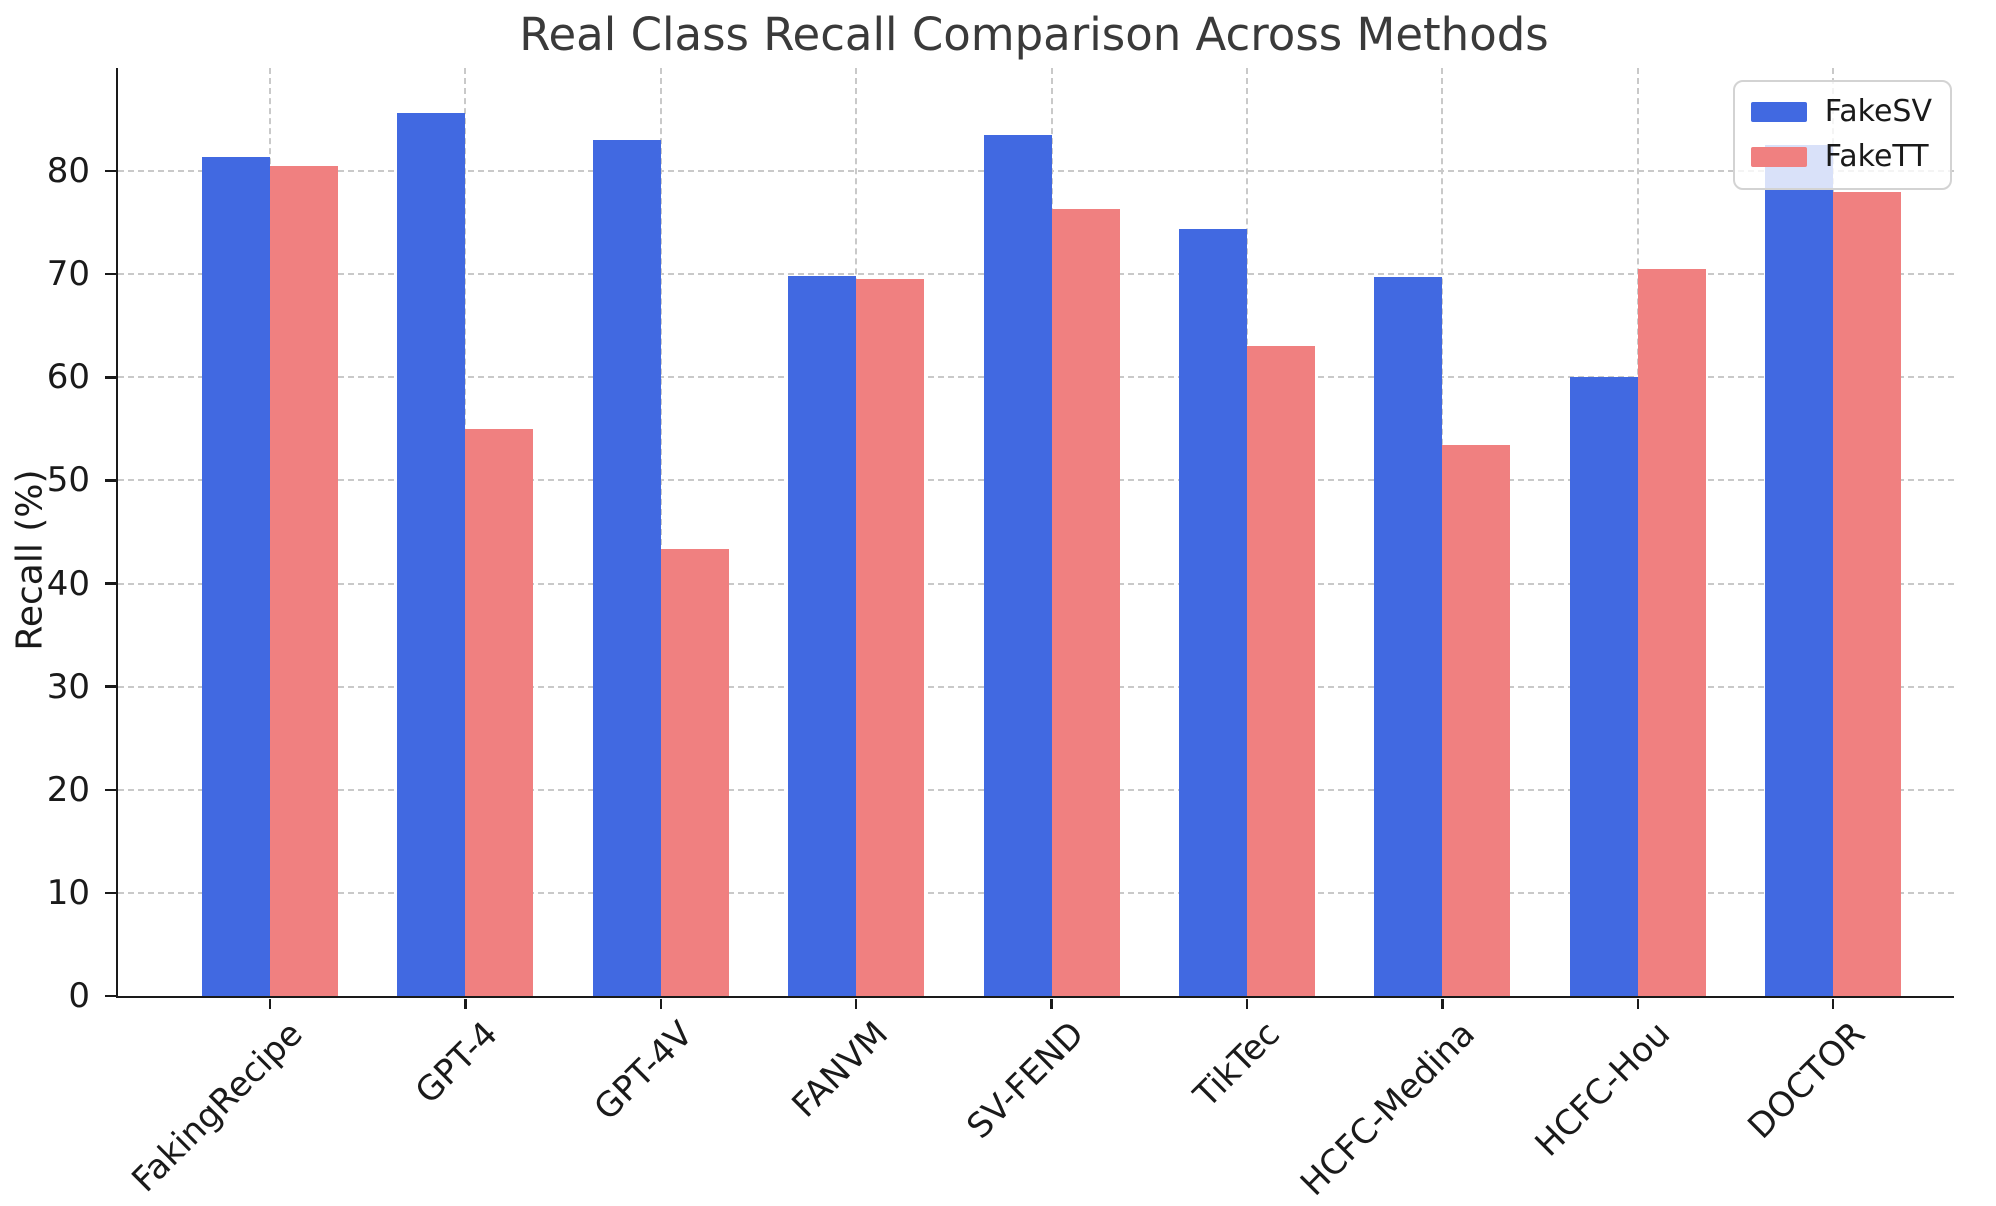  Describe the element at coordinates (68, 274) in the screenshot. I see `y-tick-label-70: 70` at that location.